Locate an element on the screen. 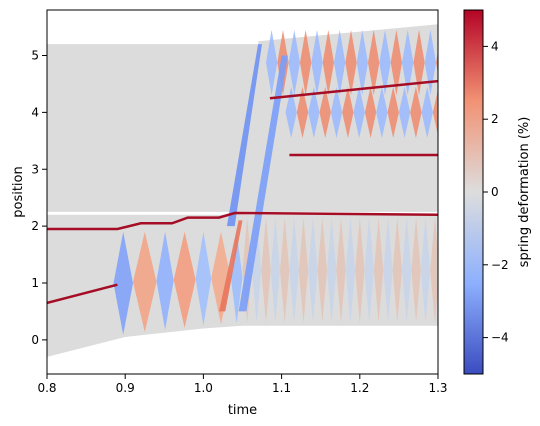 Image resolution: width=540 pixels, height=426 pixels. x-tick-label: 1.3 is located at coordinates (437, 388).